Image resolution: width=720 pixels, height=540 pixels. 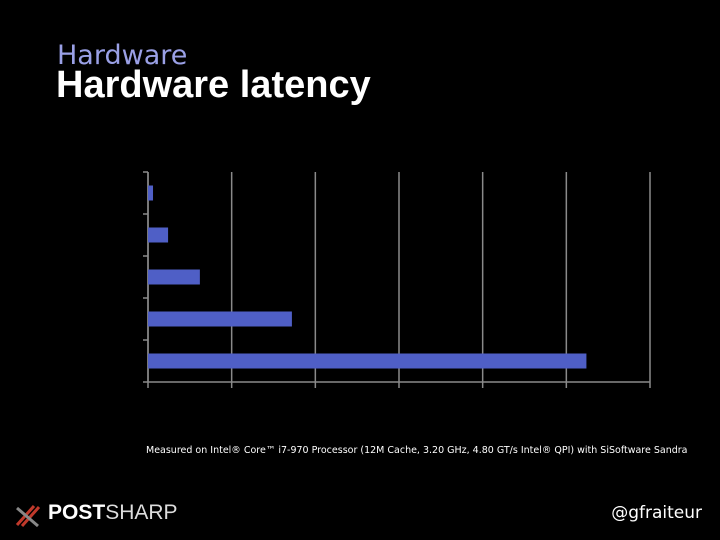 I want to click on section-title: Hardware, so click(x=122, y=55).